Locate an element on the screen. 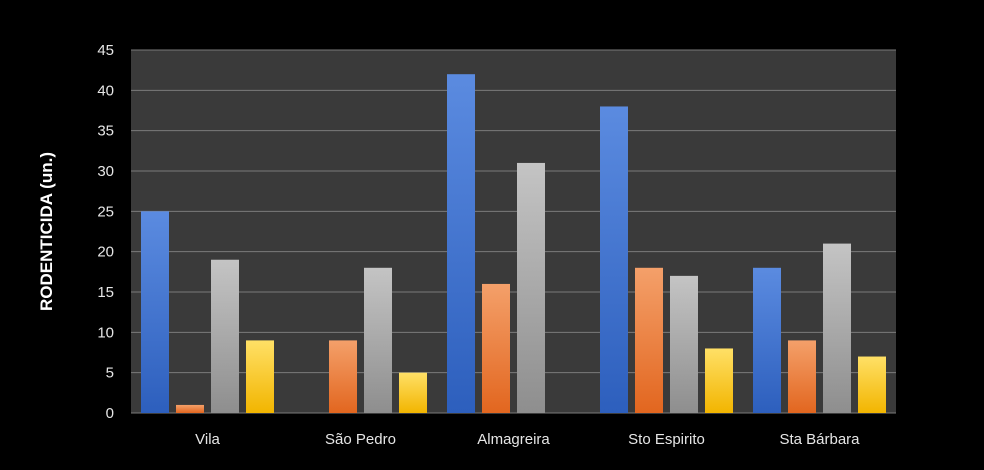  y-tick-label: 30 is located at coordinates (105, 171).